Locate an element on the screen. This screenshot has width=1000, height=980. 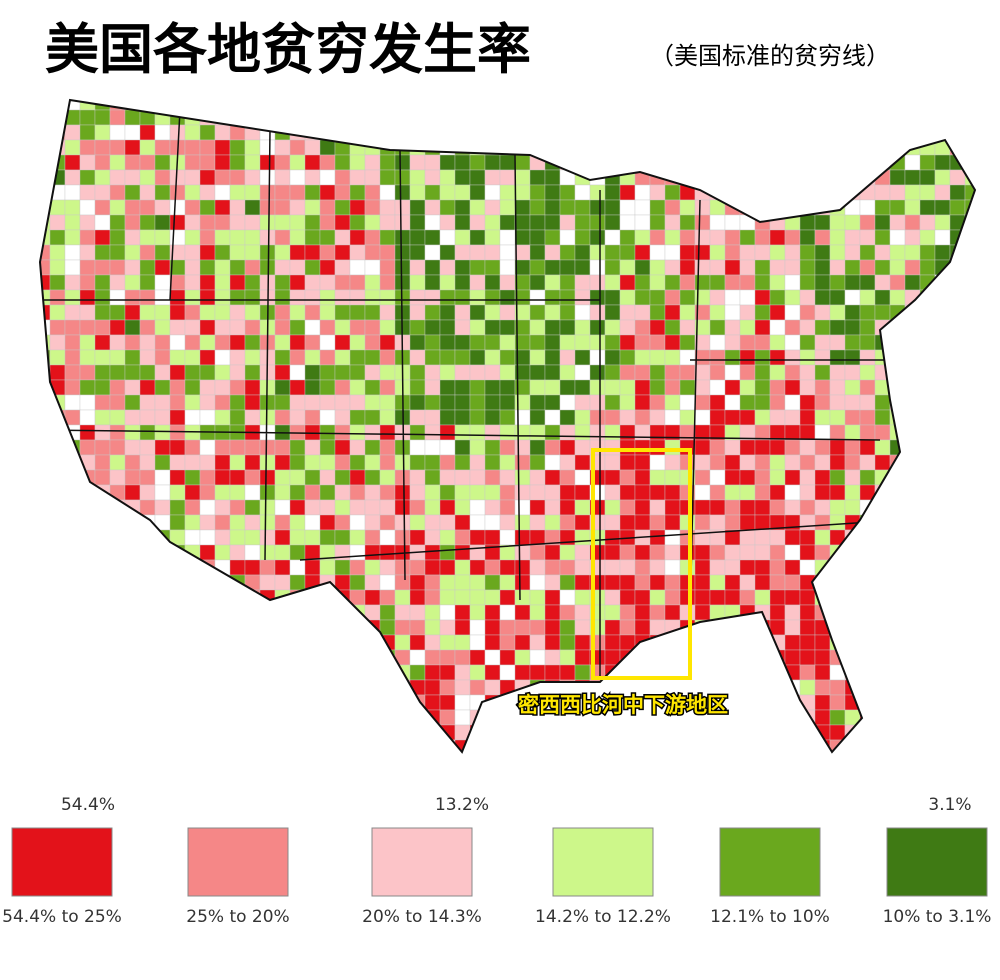
title: 美国各地贫穷发生率 is located at coordinates (288, 49).